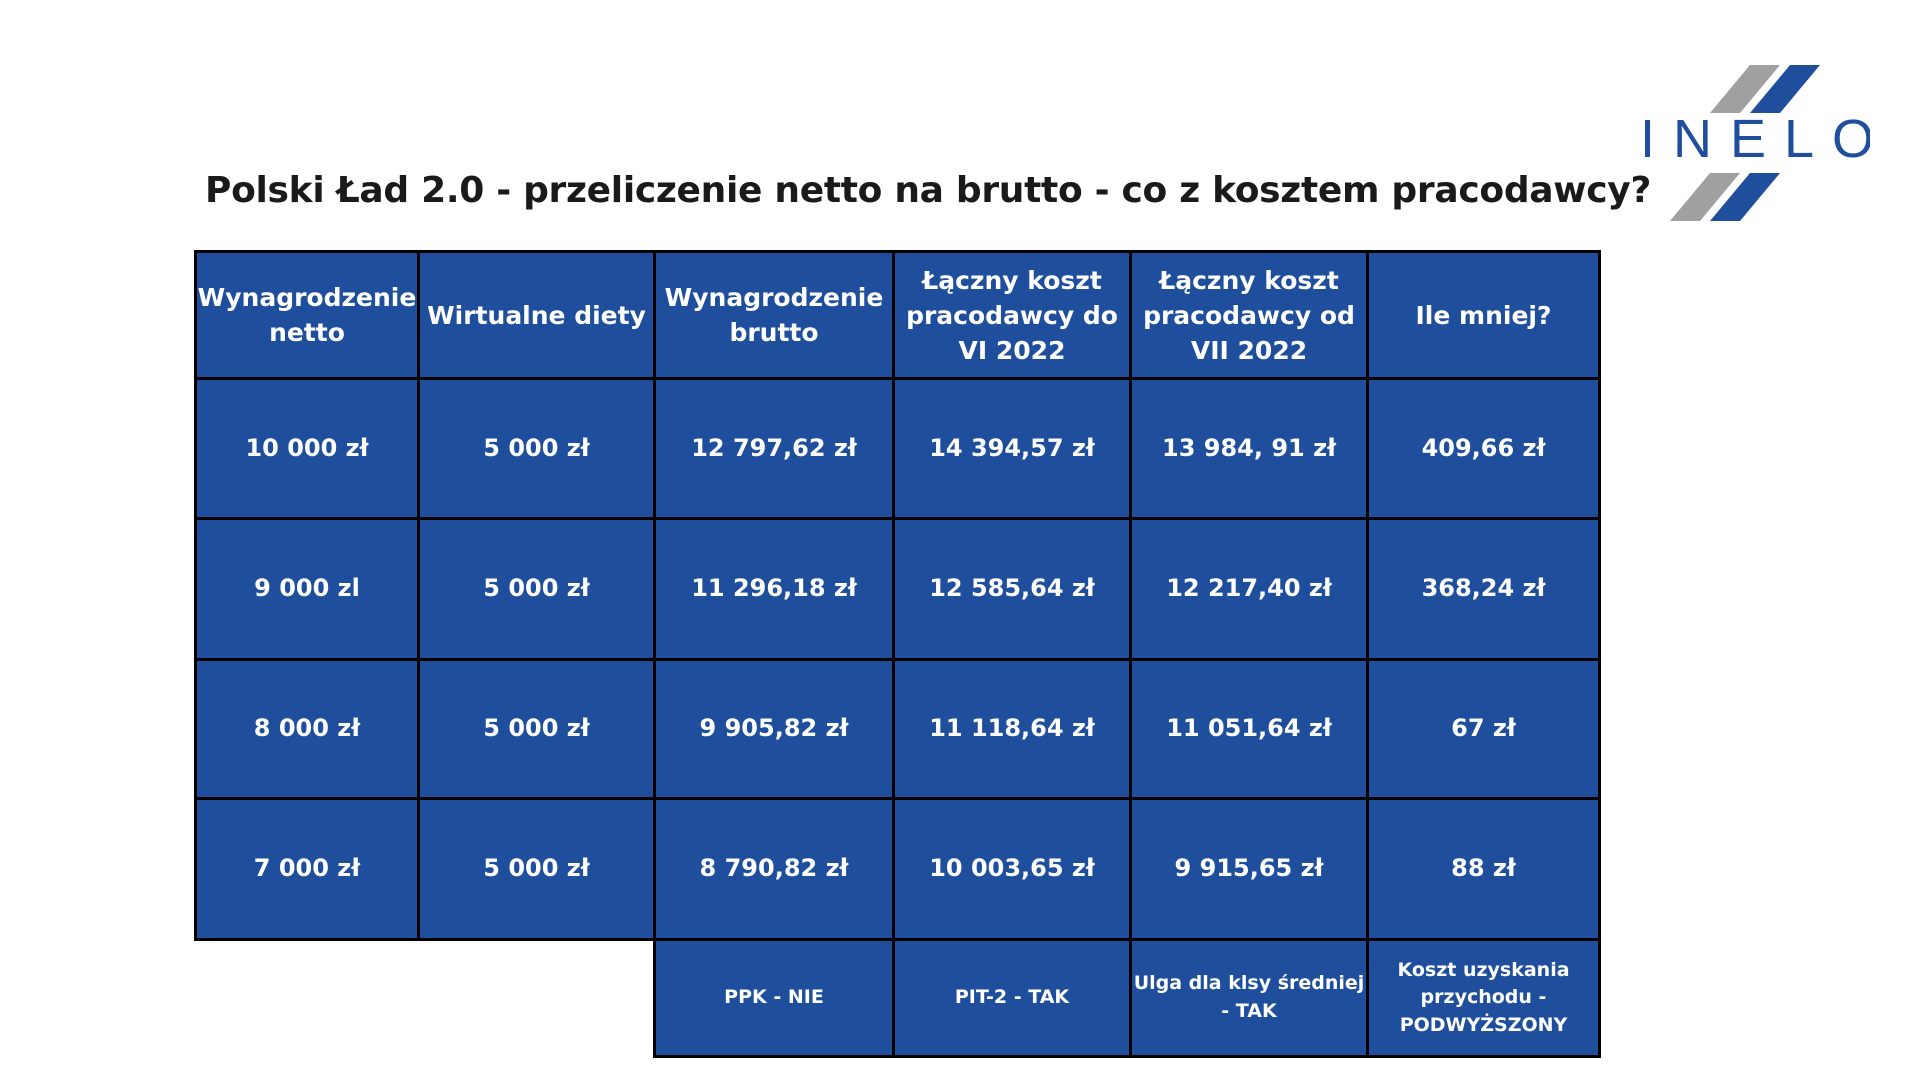  I want to click on column-header: Łączny koszt pracodawcy do VI 2022, so click(1012, 315).